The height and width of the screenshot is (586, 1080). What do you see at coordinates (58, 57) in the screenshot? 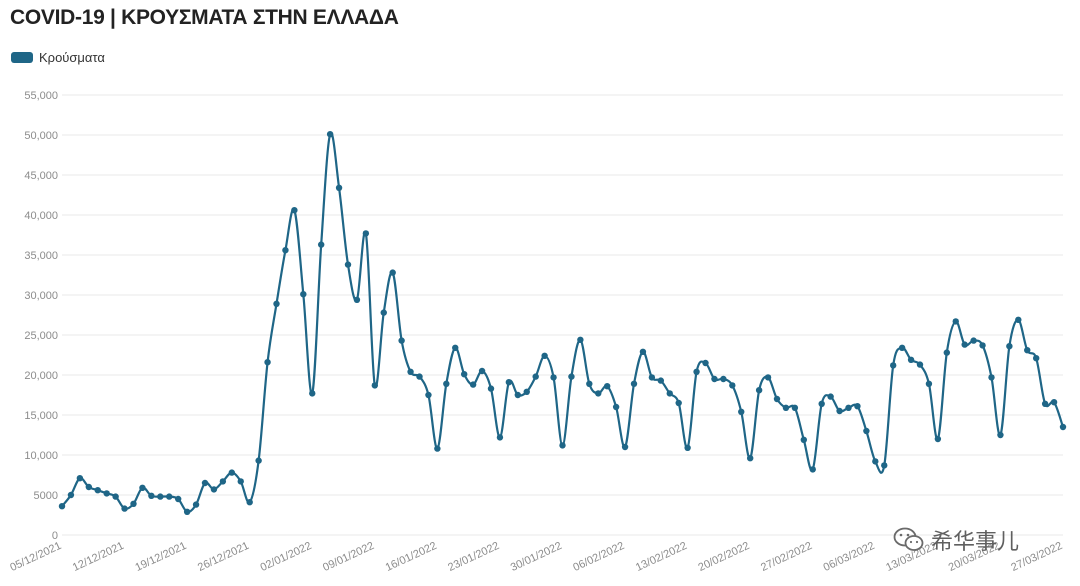
I see `legend: Κρούσματα` at bounding box center [58, 57].